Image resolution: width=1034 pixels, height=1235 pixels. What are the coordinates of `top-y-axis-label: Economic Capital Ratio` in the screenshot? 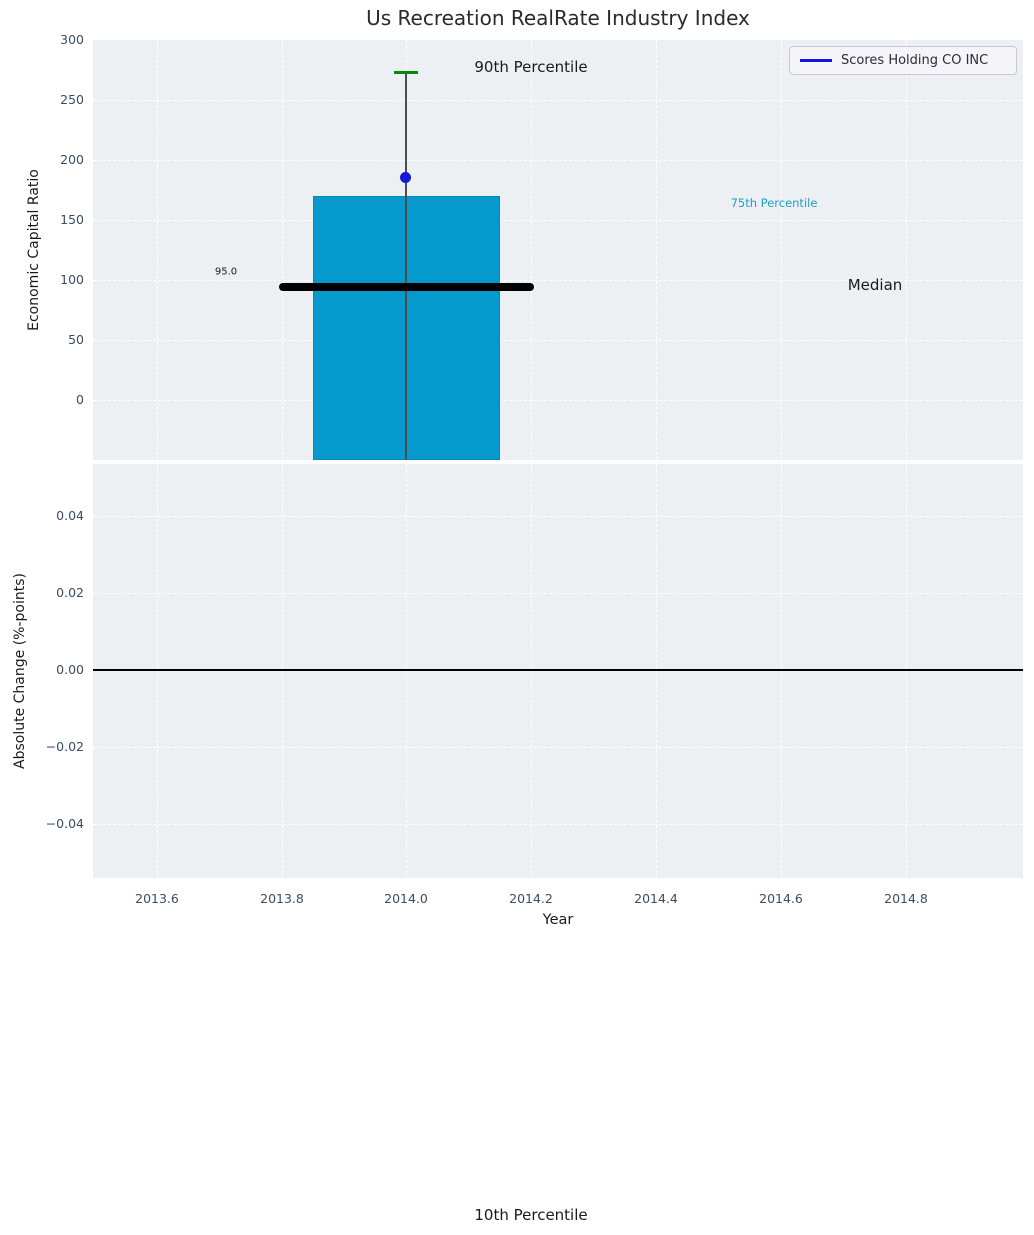 It's located at (34, 250).